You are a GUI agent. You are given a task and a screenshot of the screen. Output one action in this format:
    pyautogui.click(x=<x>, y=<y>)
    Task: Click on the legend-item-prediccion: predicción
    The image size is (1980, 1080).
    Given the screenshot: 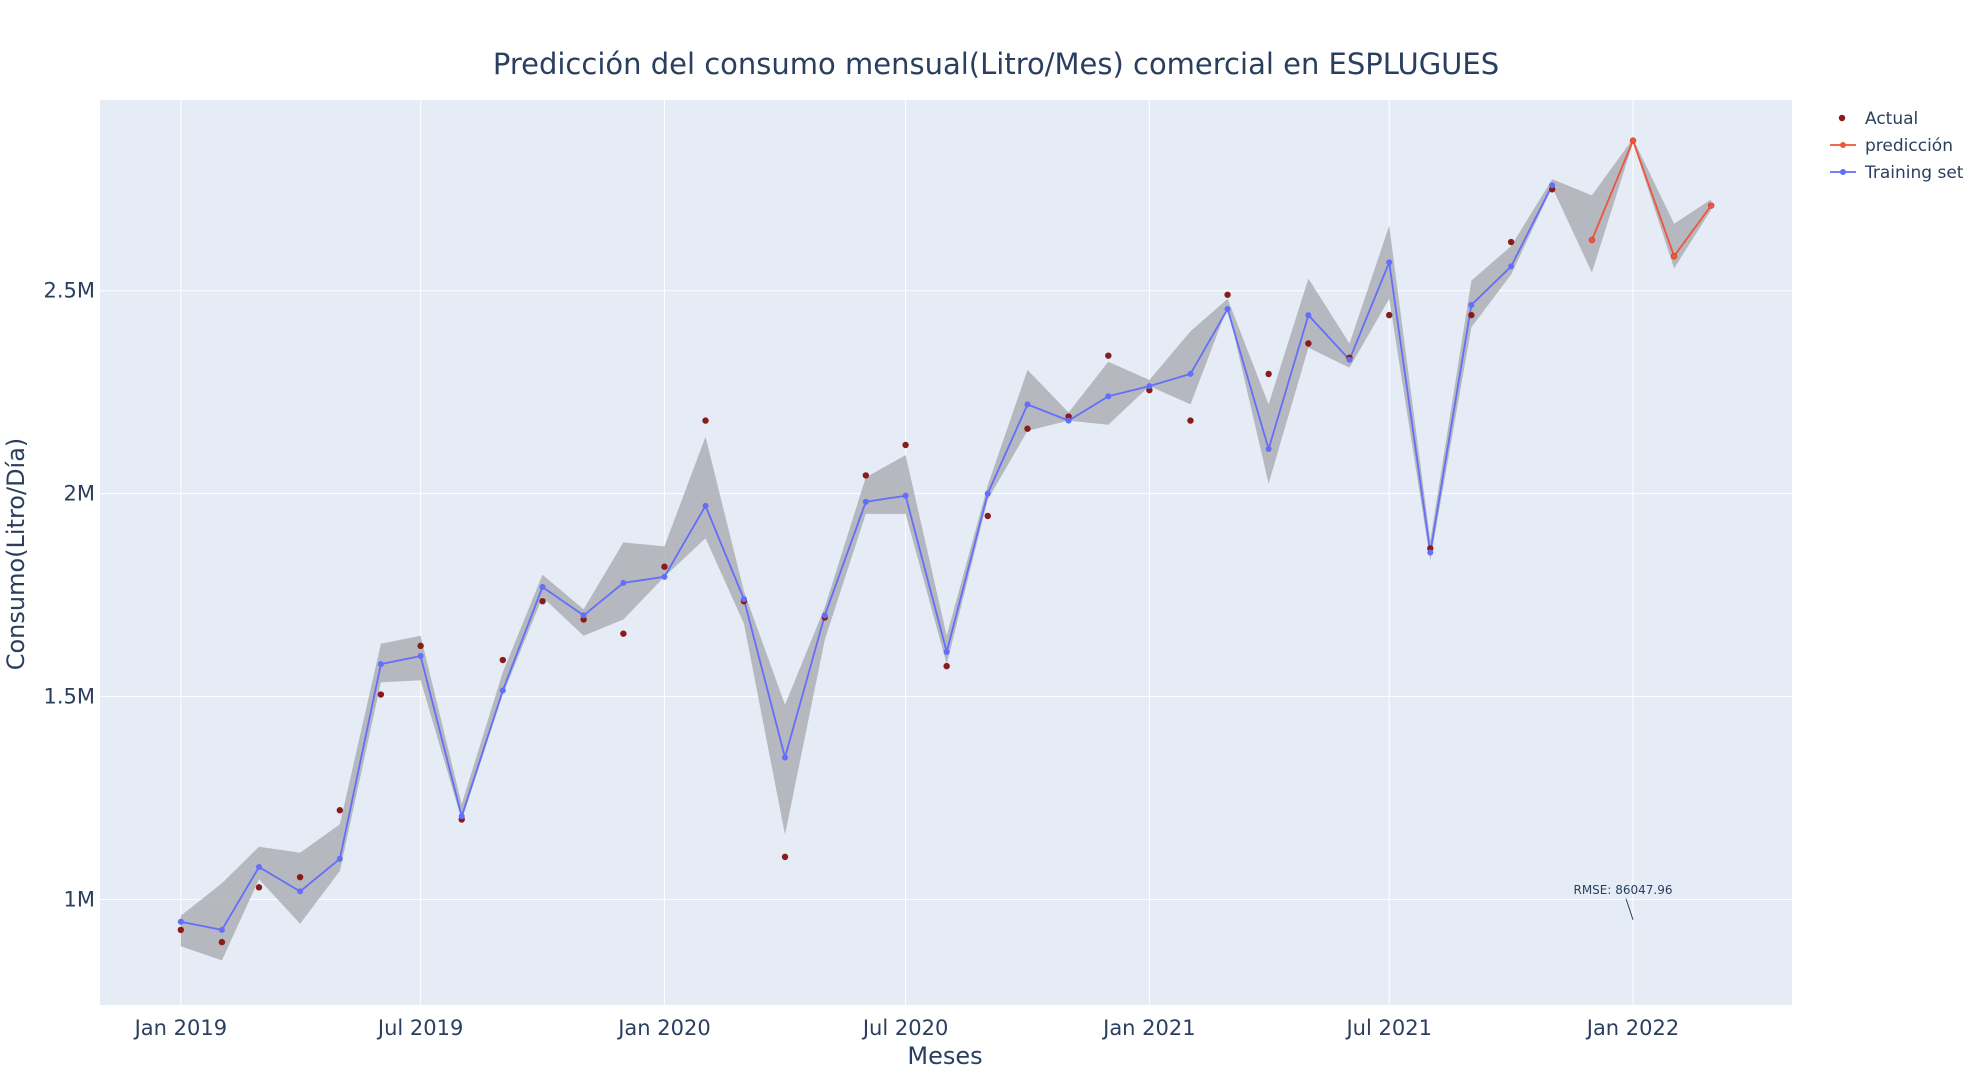 What is the action you would take?
    pyautogui.click(x=1891, y=146)
    